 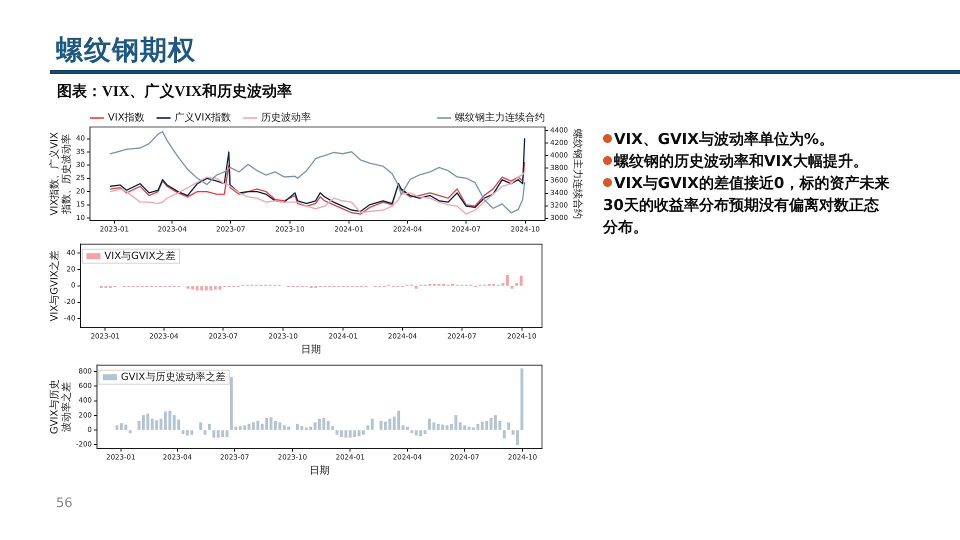 I want to click on legend-label: 广义VIX指数, so click(x=203, y=118).